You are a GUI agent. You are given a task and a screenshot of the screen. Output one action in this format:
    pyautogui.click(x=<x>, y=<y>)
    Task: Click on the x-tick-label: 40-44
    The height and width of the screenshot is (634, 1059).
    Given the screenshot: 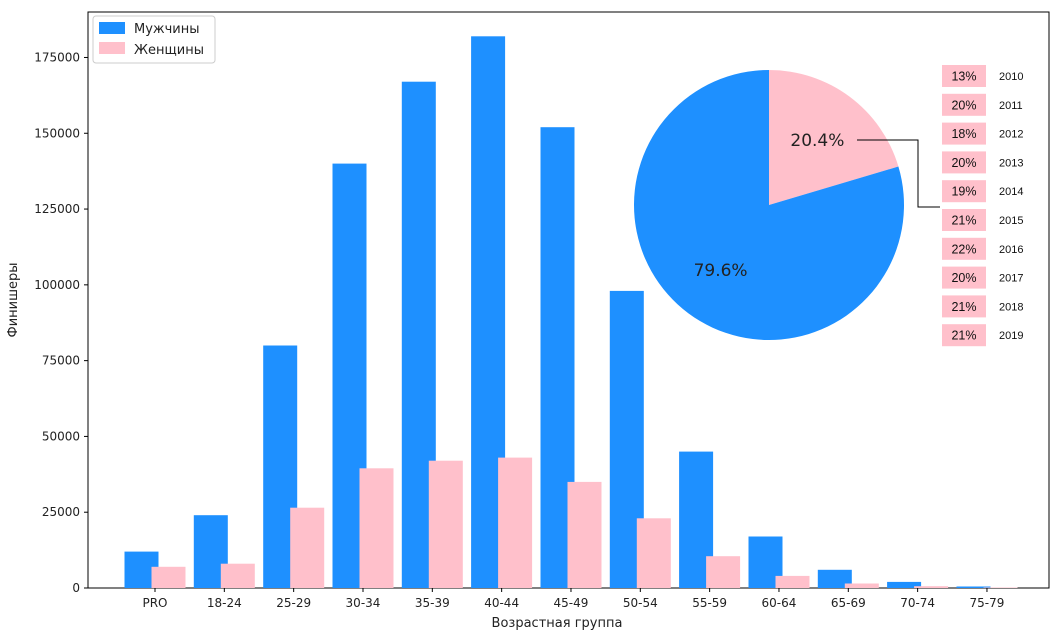 What is the action you would take?
    pyautogui.click(x=501, y=603)
    